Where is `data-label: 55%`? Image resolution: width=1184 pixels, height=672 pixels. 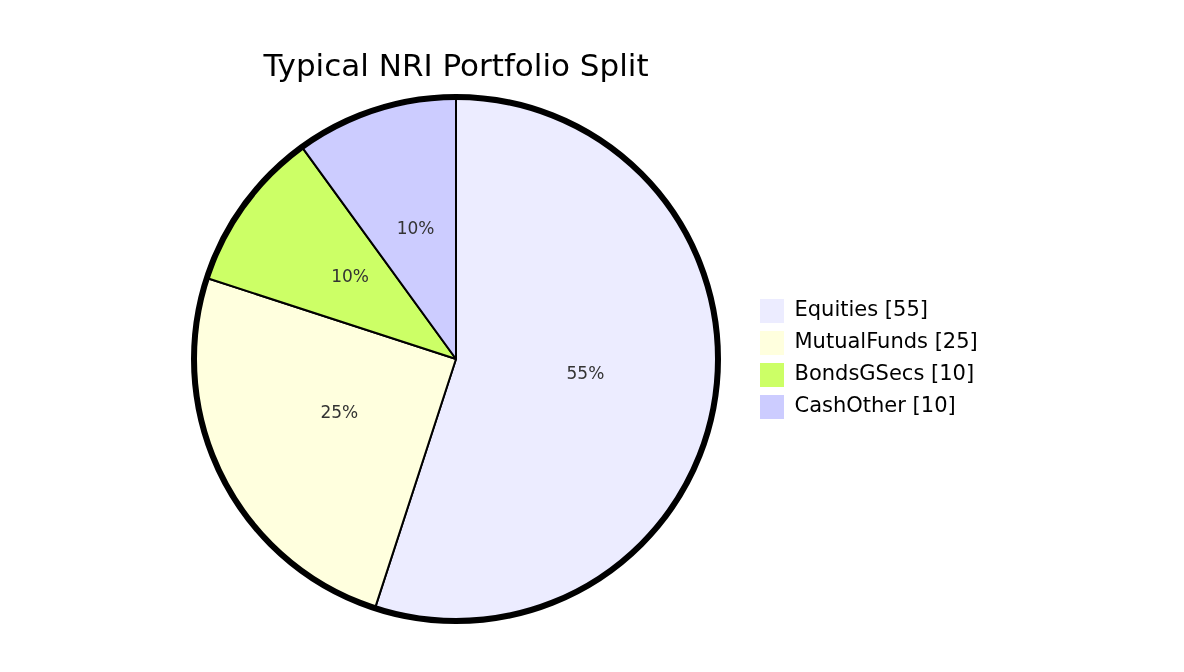 data-label: 55% is located at coordinates (585, 373).